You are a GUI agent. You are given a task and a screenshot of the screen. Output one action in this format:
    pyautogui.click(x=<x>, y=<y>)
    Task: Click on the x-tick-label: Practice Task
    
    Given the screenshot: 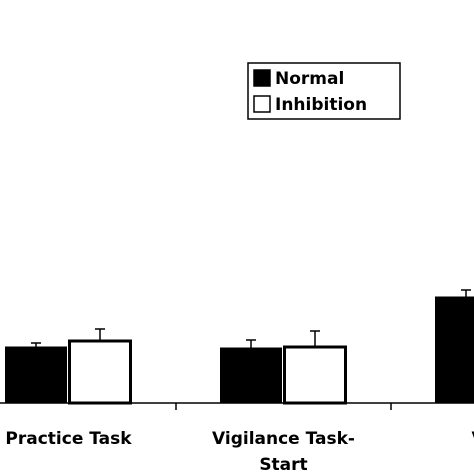 What is the action you would take?
    pyautogui.click(x=68, y=439)
    